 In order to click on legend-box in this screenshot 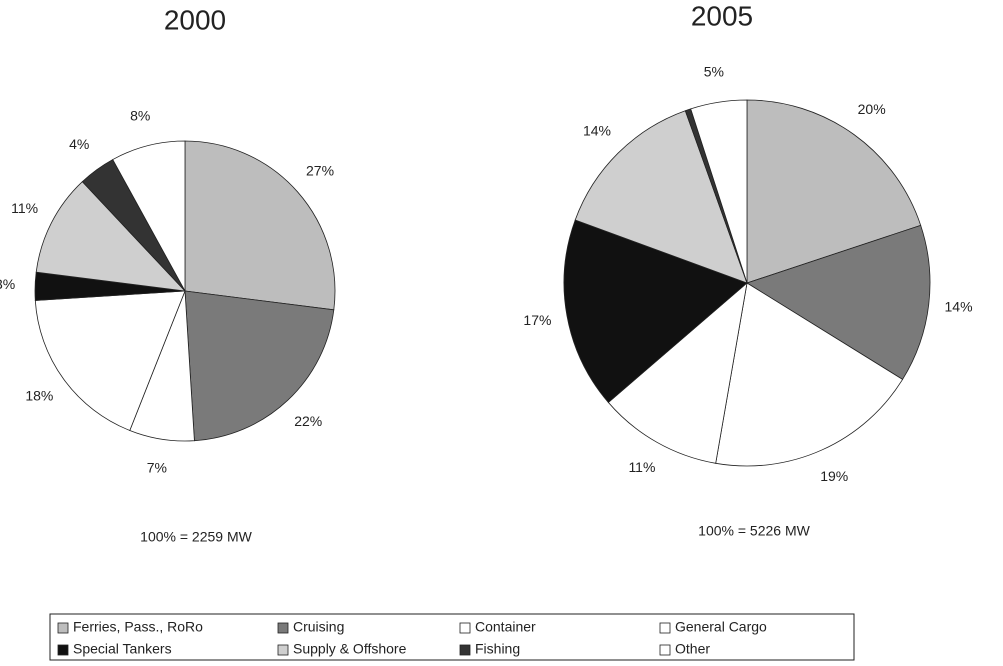, I will do `click(452, 637)`.